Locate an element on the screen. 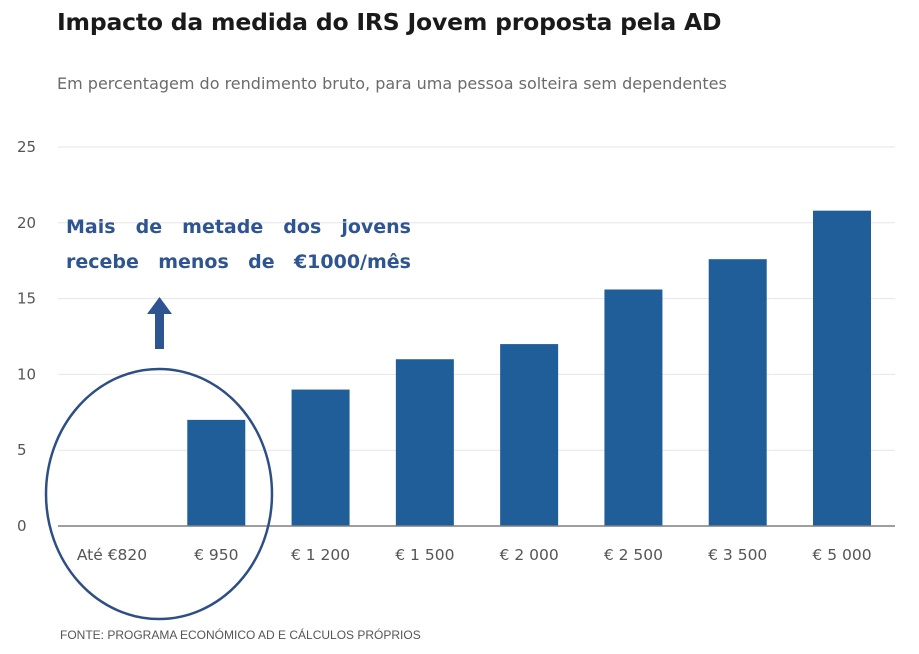 The width and height of the screenshot is (919, 654). x-tick-label: € 5 000 is located at coordinates (841, 555).